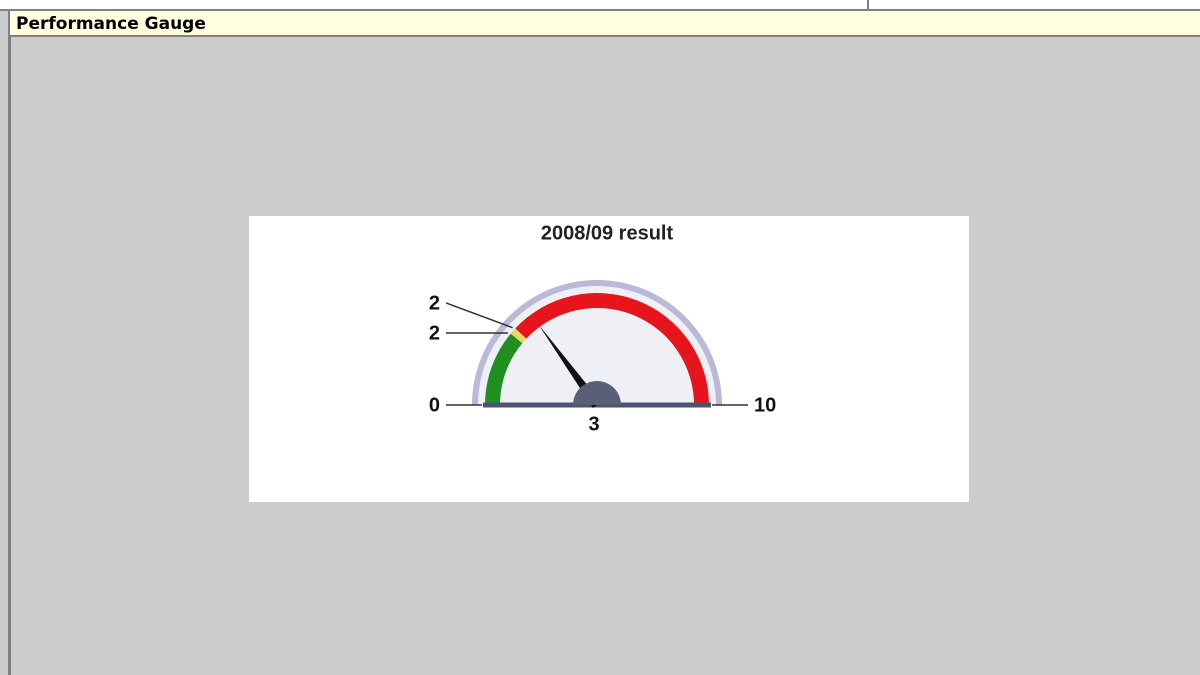  What do you see at coordinates (607, 233) in the screenshot?
I see `chart-title: 2008/09 result` at bounding box center [607, 233].